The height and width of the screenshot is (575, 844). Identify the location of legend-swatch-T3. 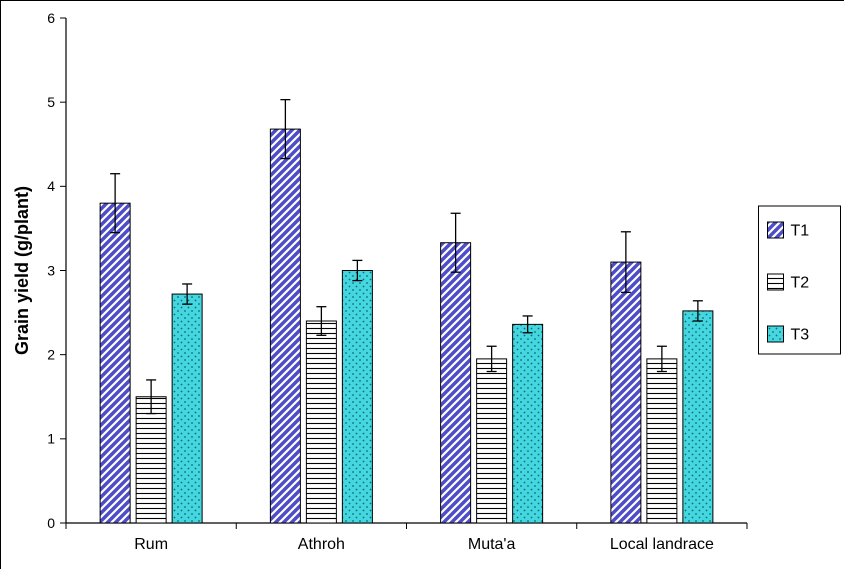
(775, 334).